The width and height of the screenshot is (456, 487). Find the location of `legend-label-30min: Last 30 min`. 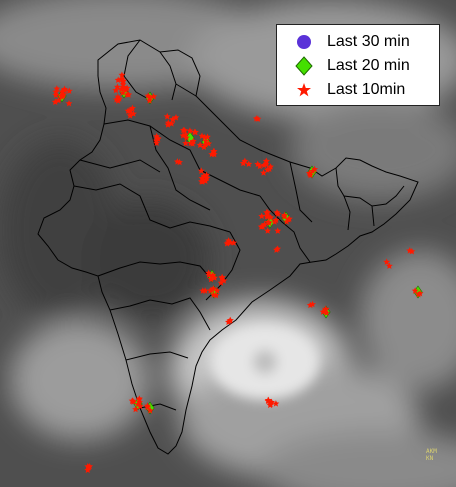

legend-label-30min: Last 30 min is located at coordinates (368, 41).